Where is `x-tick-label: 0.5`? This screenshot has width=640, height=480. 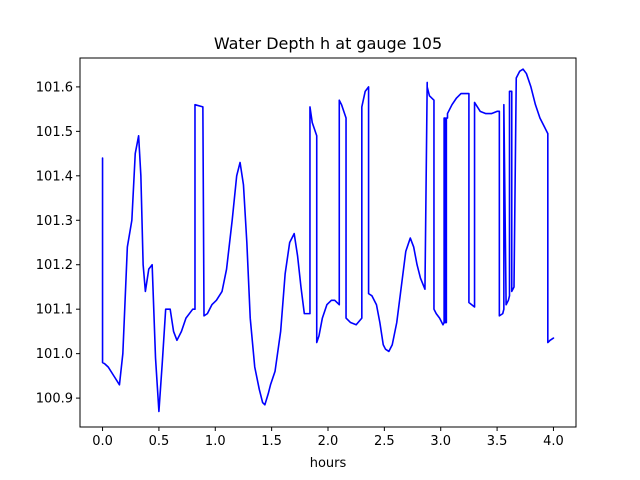
x-tick-label: 0.5 is located at coordinates (159, 441).